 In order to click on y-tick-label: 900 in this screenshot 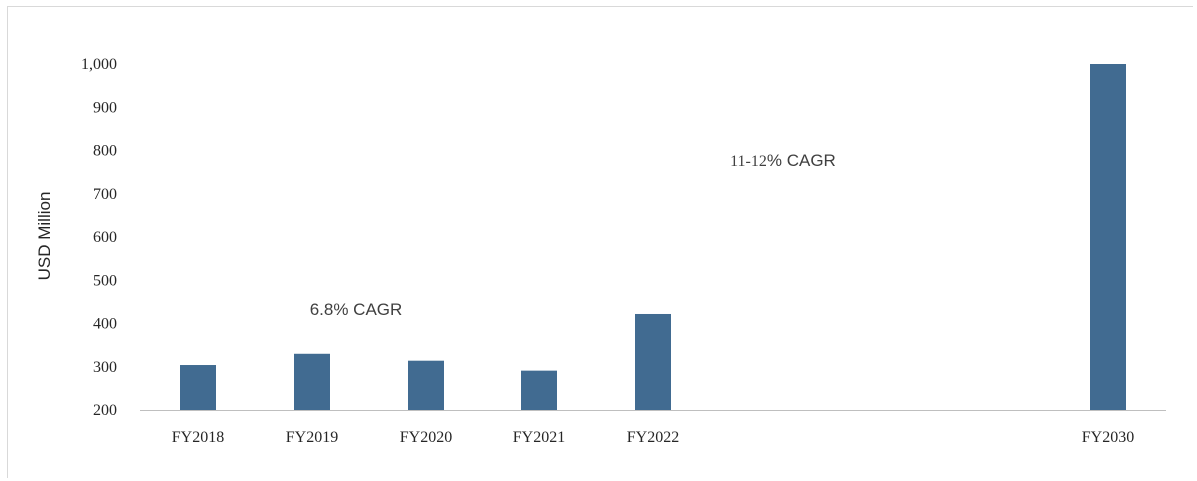, I will do `click(105, 107)`.